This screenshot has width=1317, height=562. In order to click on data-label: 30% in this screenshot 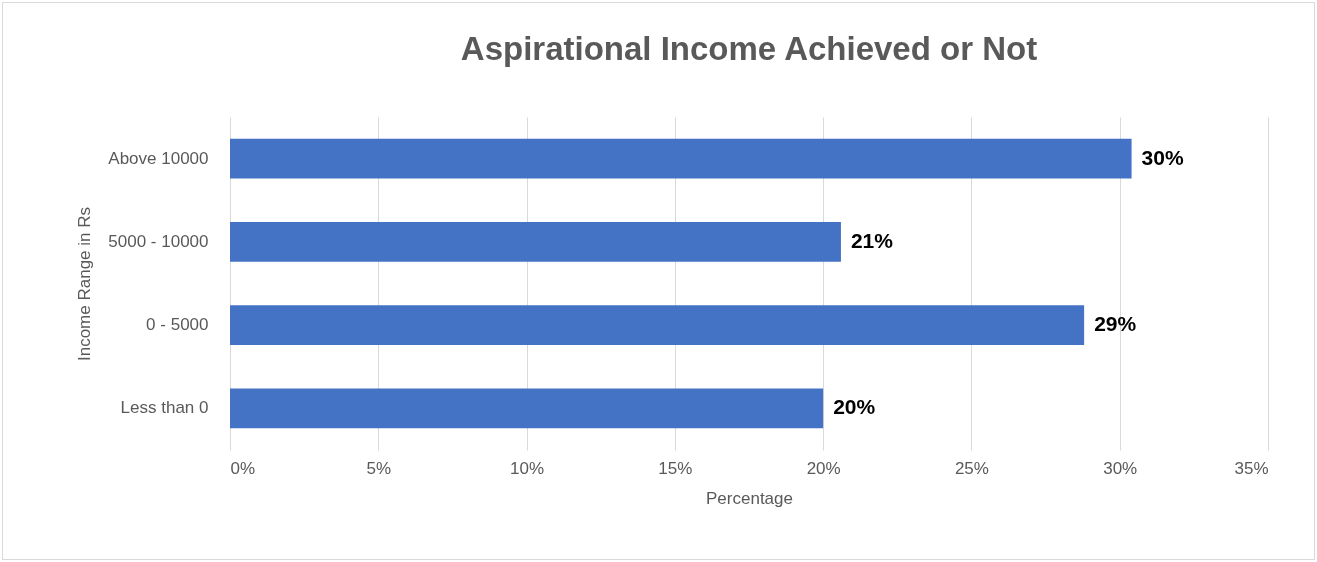, I will do `click(1162, 157)`.